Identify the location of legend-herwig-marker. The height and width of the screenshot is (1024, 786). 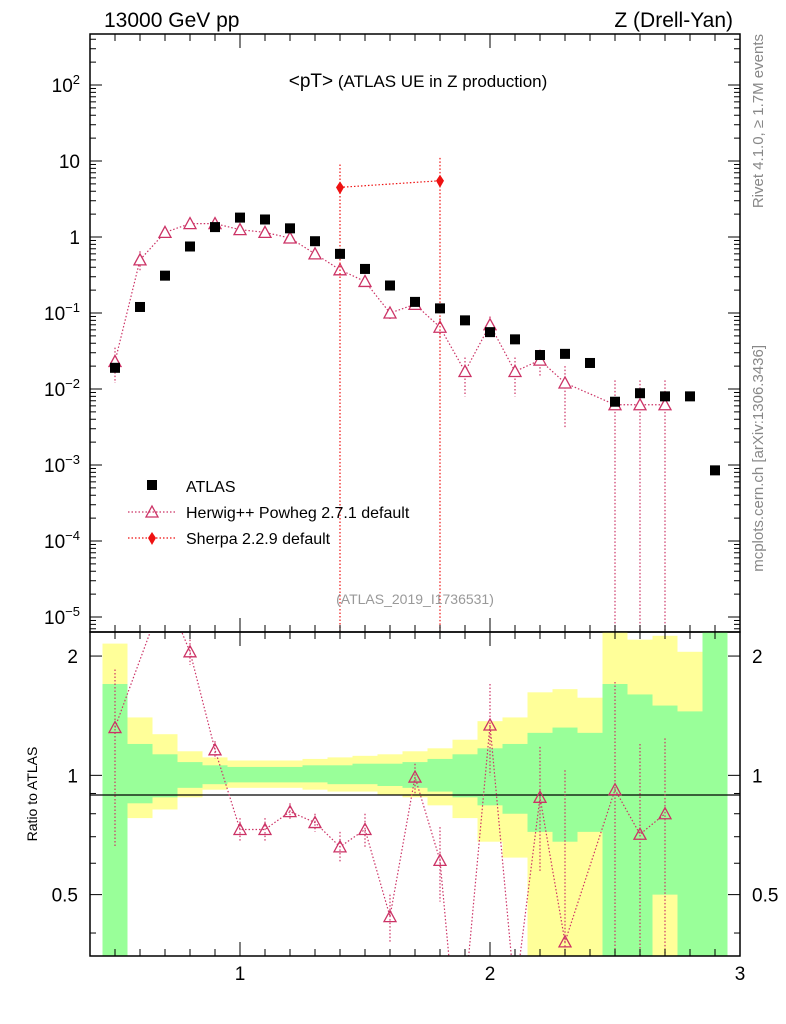
(152, 511).